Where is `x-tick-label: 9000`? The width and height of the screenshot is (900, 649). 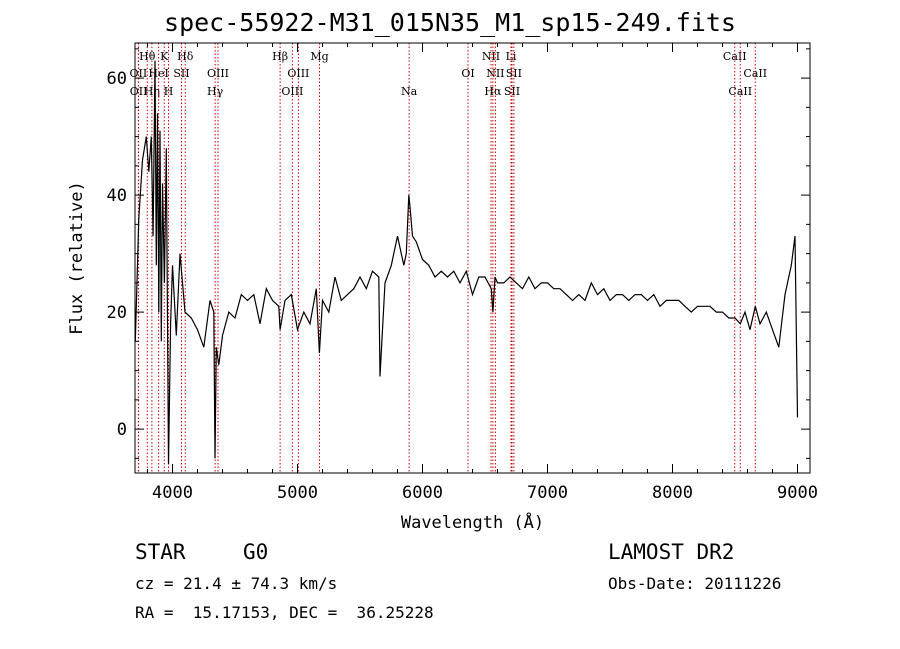 x-tick-label: 9000 is located at coordinates (797, 493).